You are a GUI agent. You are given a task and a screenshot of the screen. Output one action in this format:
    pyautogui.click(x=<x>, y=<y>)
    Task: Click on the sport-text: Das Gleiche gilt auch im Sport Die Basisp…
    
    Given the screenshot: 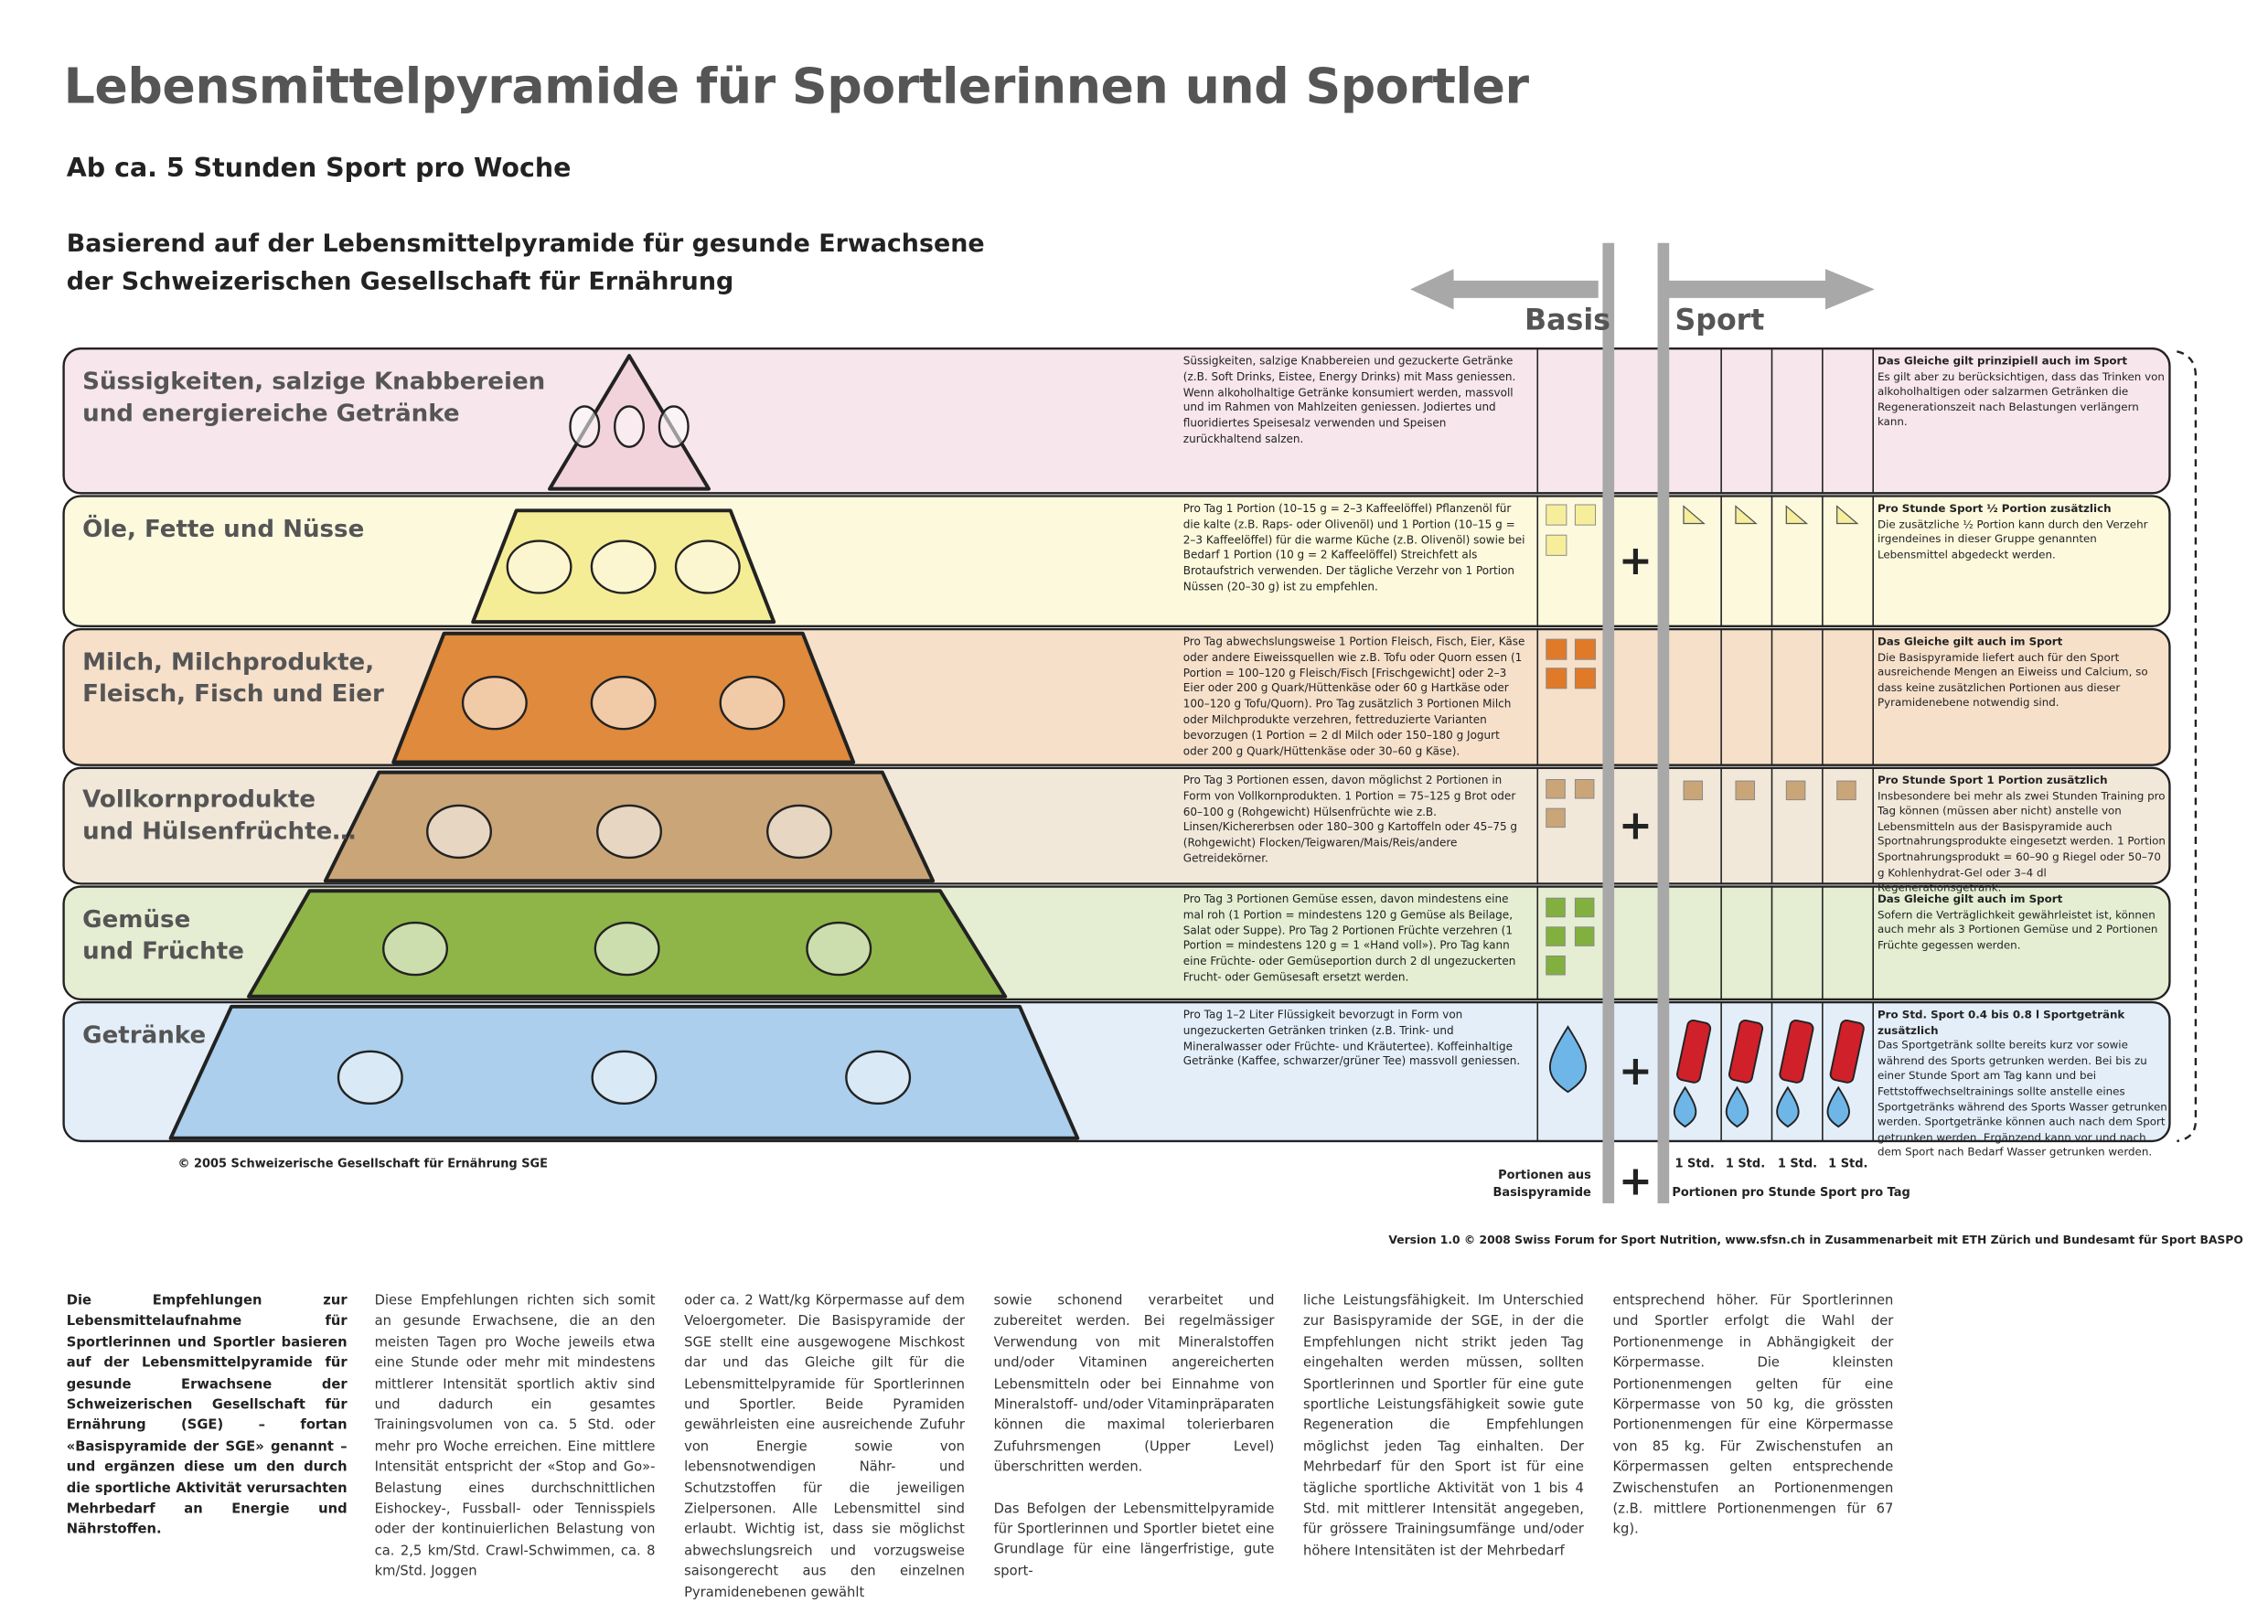 What is the action you would take?
    pyautogui.click(x=2023, y=673)
    